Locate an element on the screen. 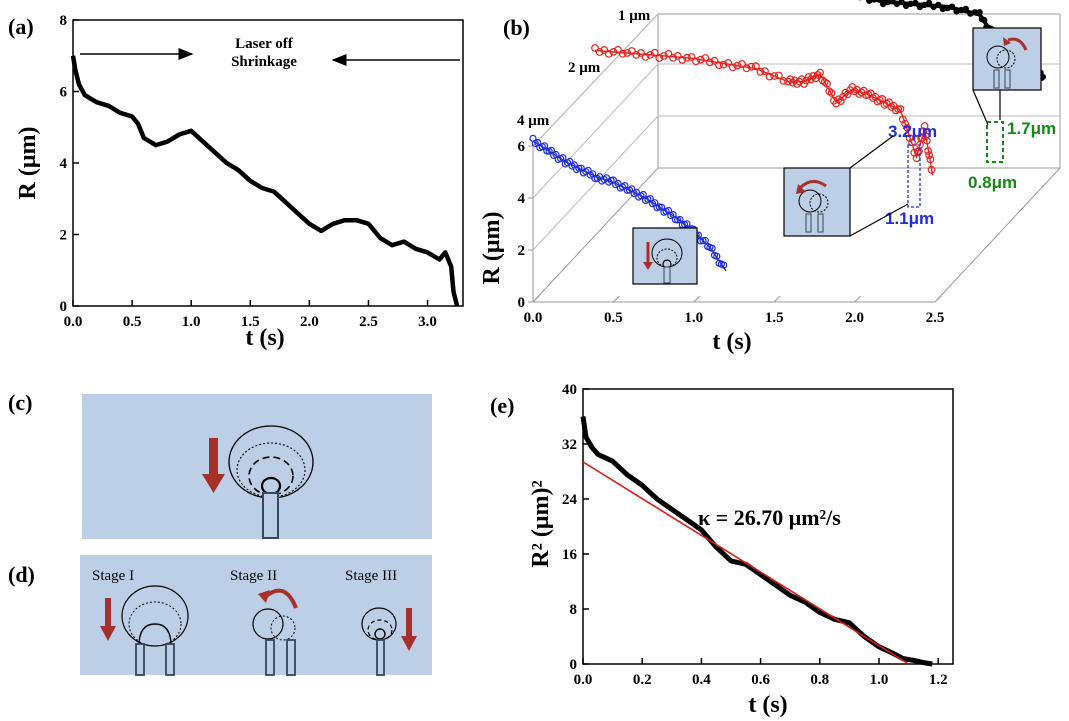 This screenshot has height=721, width=1069. panel-a-y-tick-label: 4 is located at coordinates (64, 164).